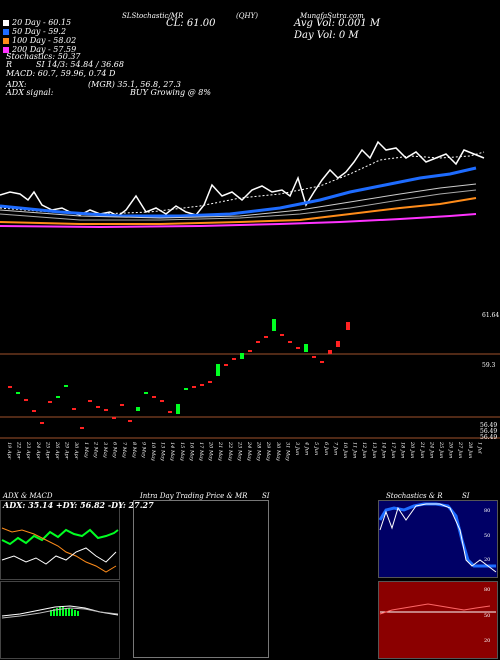 The height and width of the screenshot is (660, 500). What do you see at coordinates (414, 496) in the screenshot?
I see `stochastics-panel-title: Stochastics & R` at bounding box center [414, 496].